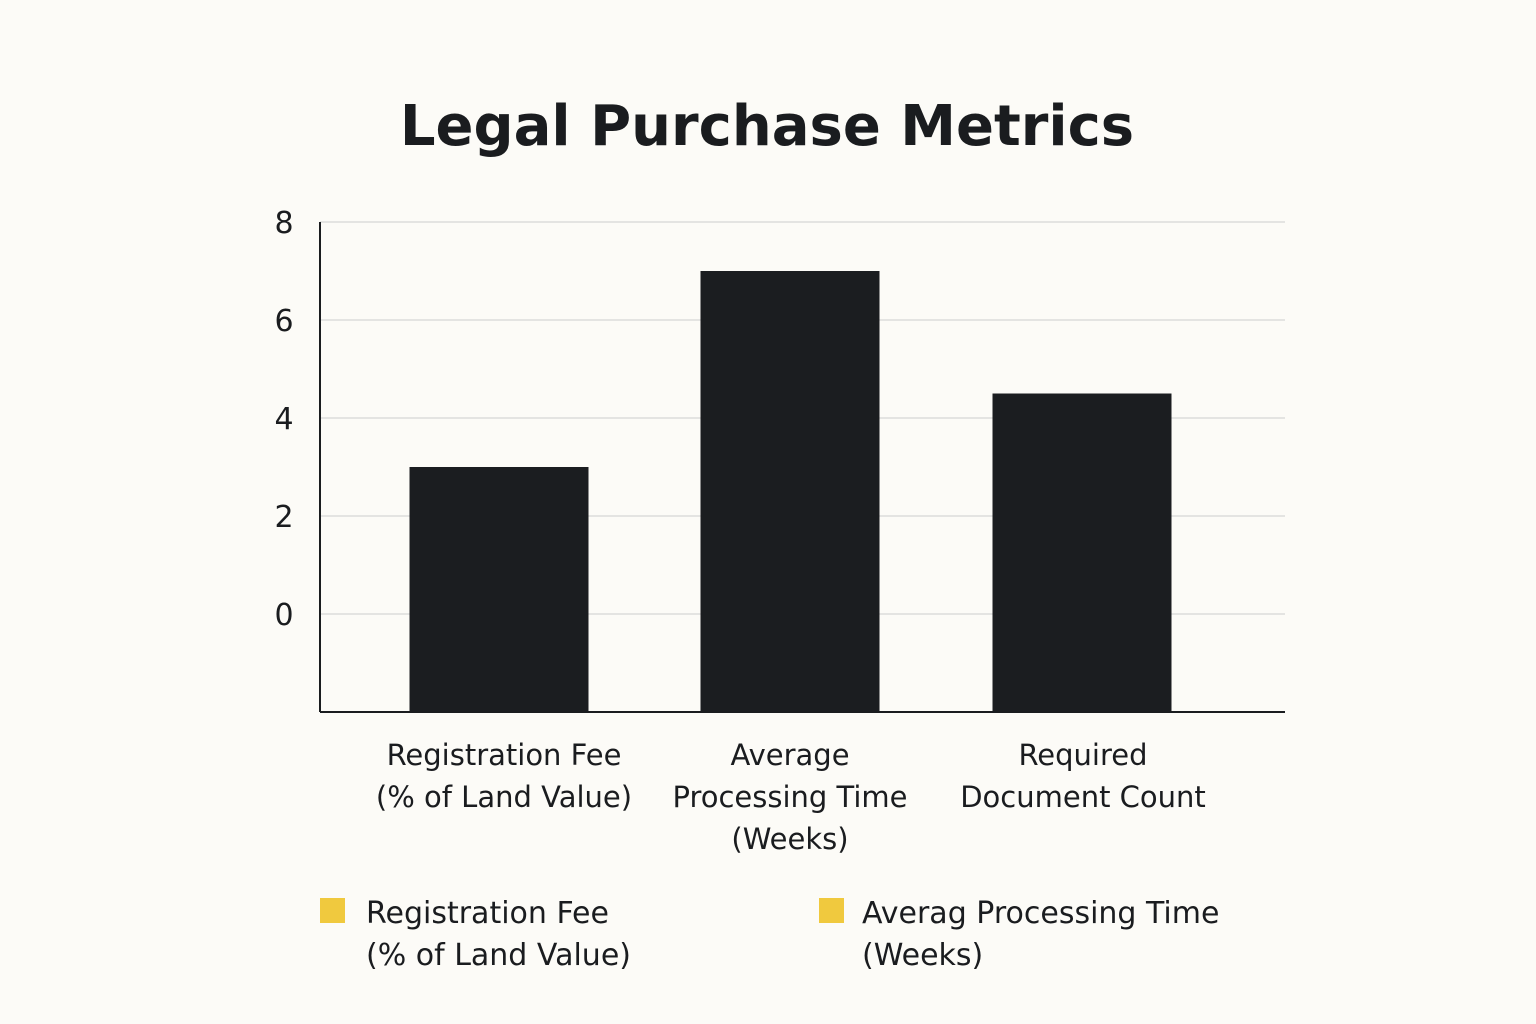 The height and width of the screenshot is (1024, 1536). Describe the element at coordinates (789, 755) in the screenshot. I see `x-category-label-line: Average` at that location.